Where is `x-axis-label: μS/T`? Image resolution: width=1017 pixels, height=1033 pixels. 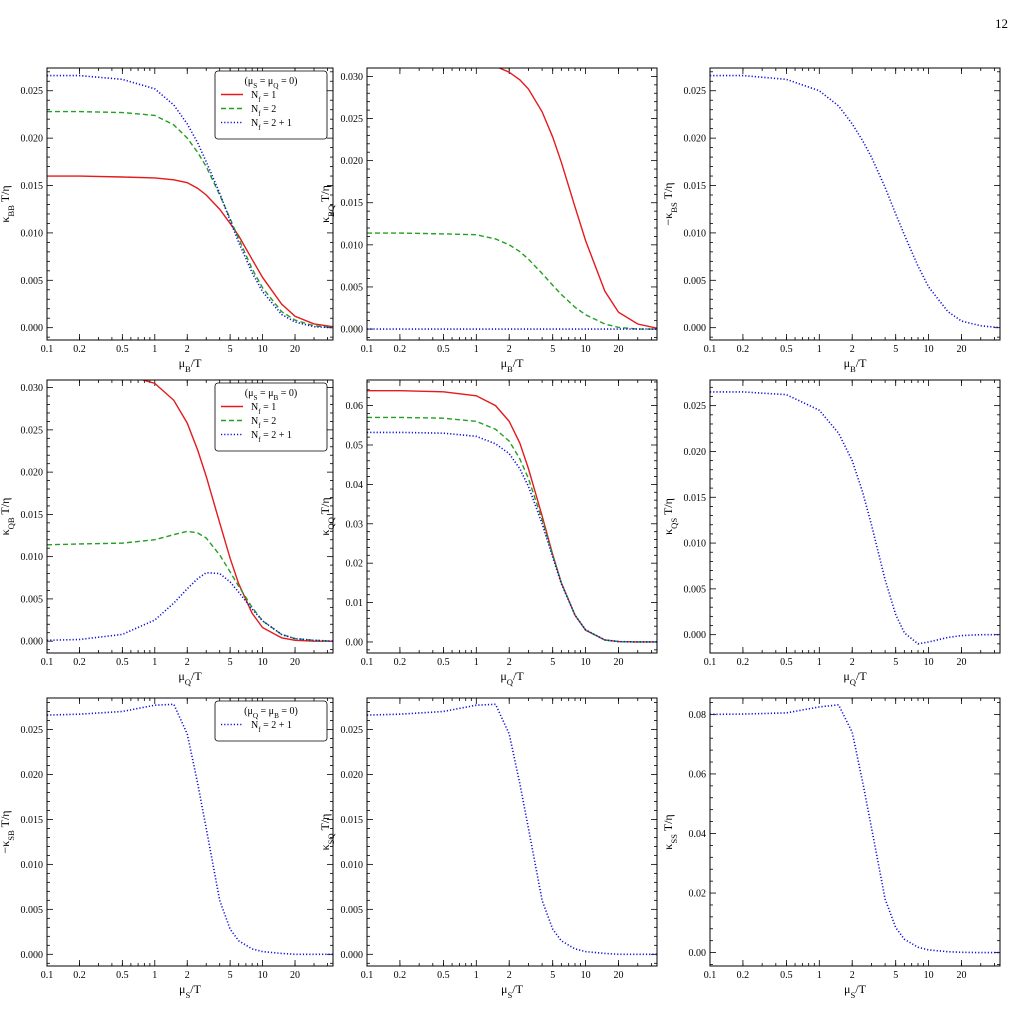 x-axis-label: μS/T is located at coordinates (190, 991).